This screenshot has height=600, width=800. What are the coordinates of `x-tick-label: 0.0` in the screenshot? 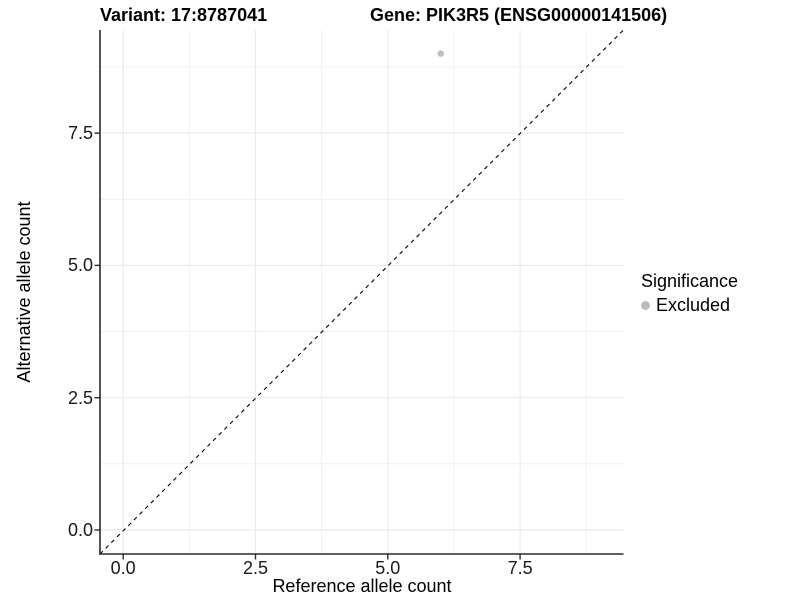 It's located at (123, 568).